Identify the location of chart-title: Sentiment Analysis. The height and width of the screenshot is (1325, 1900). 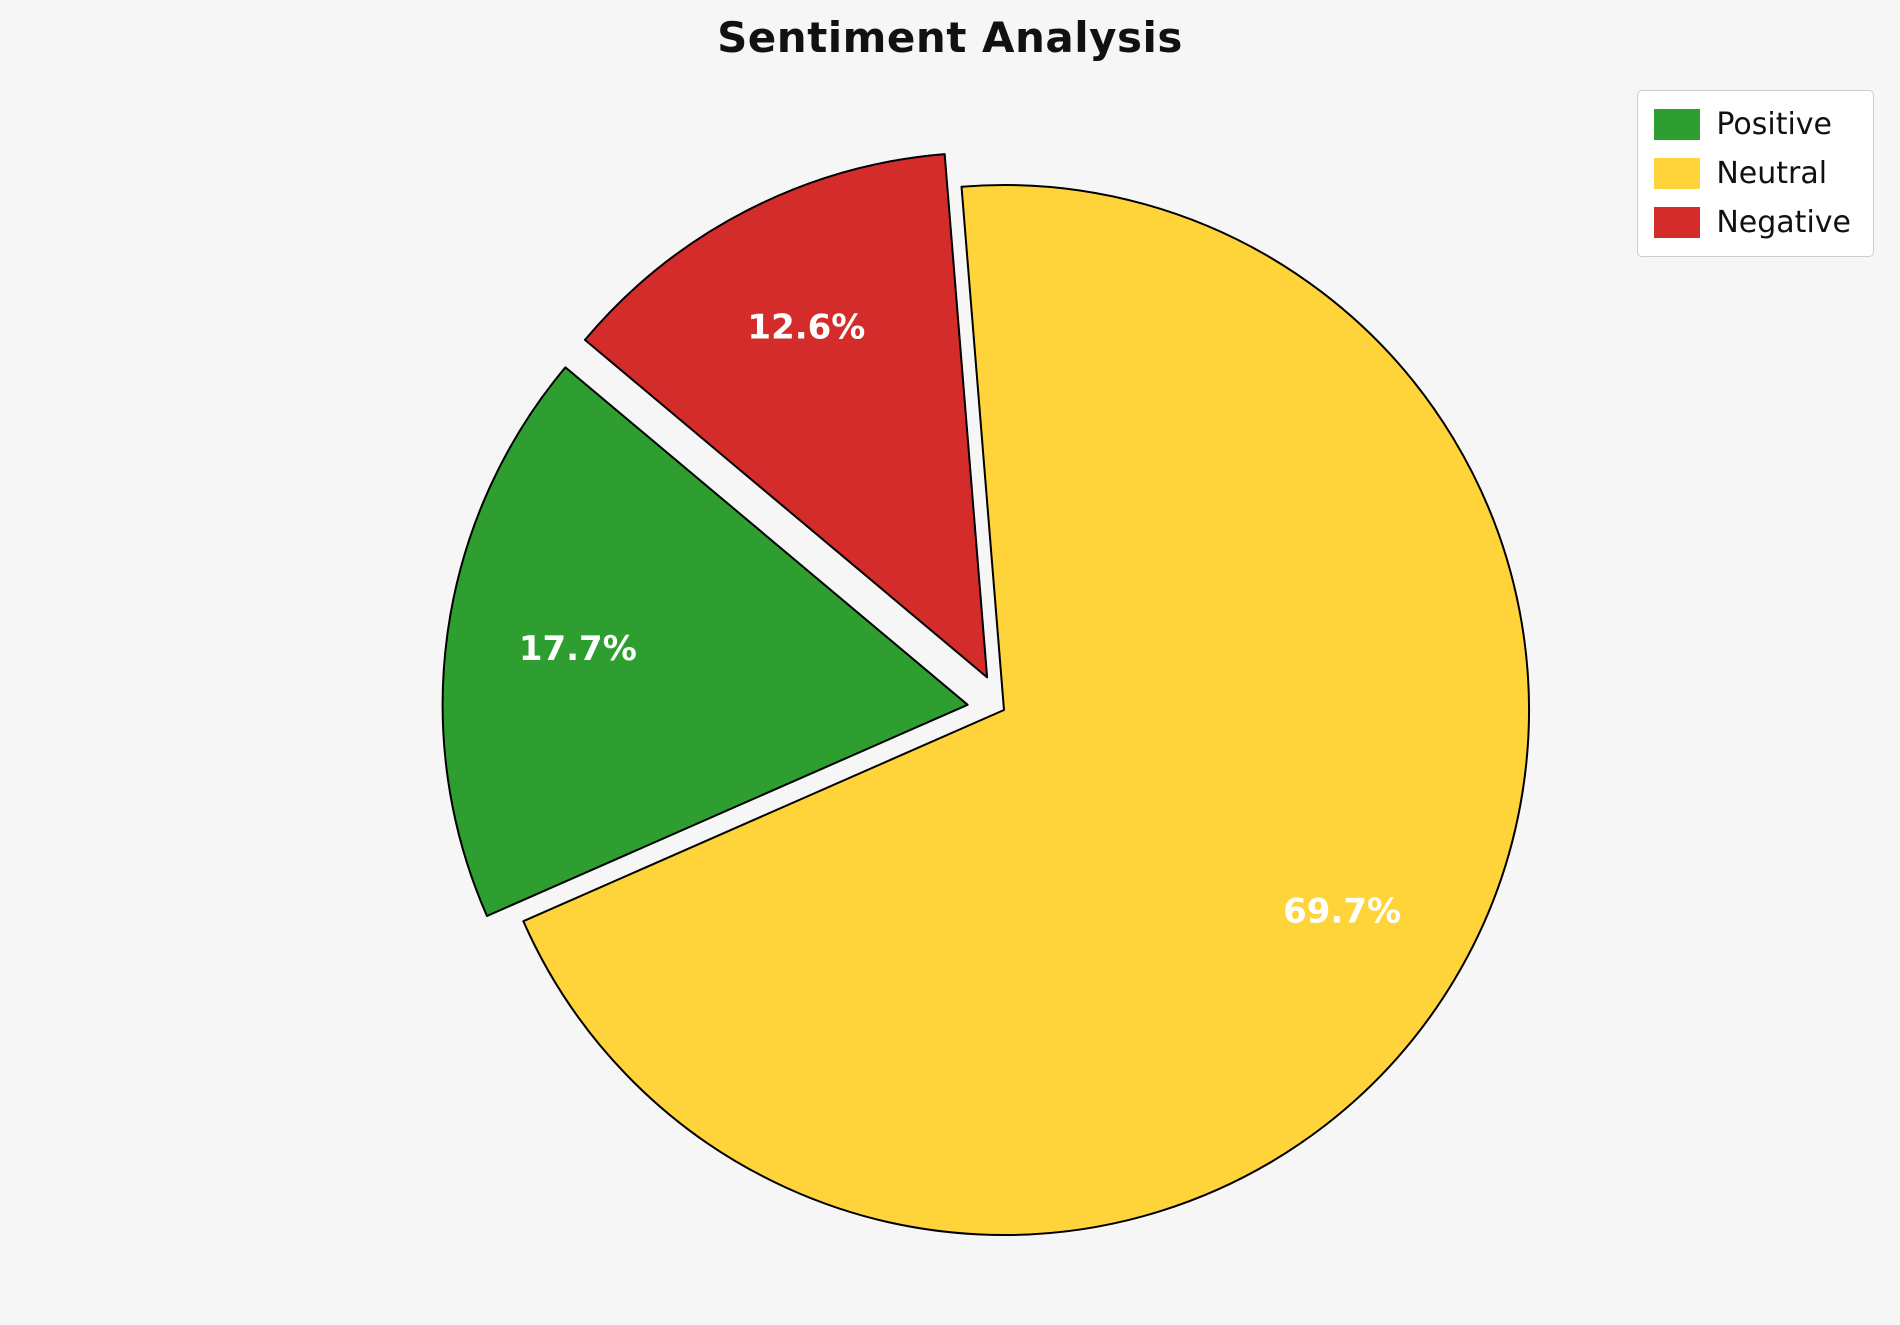
(950, 37).